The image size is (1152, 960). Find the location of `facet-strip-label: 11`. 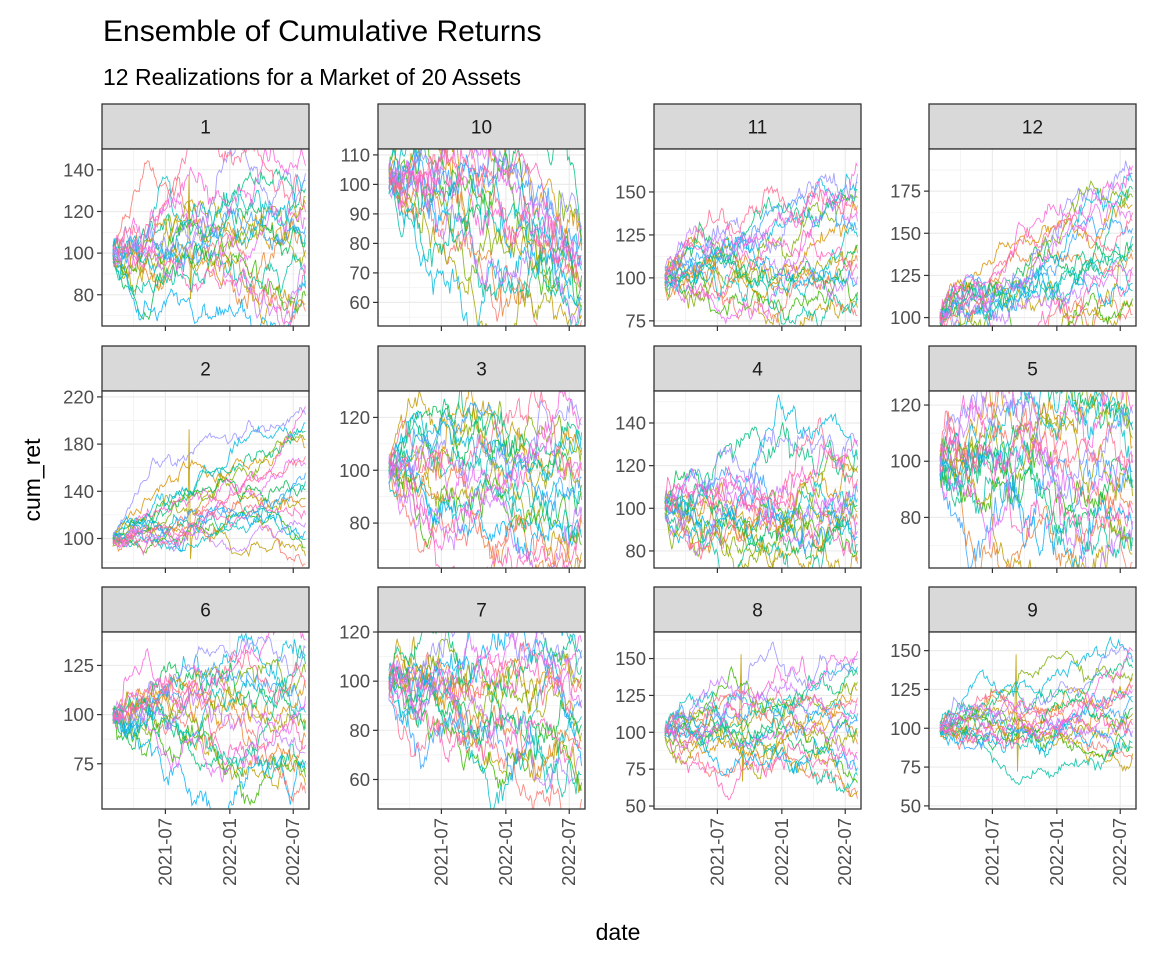

facet-strip-label: 11 is located at coordinates (758, 128).